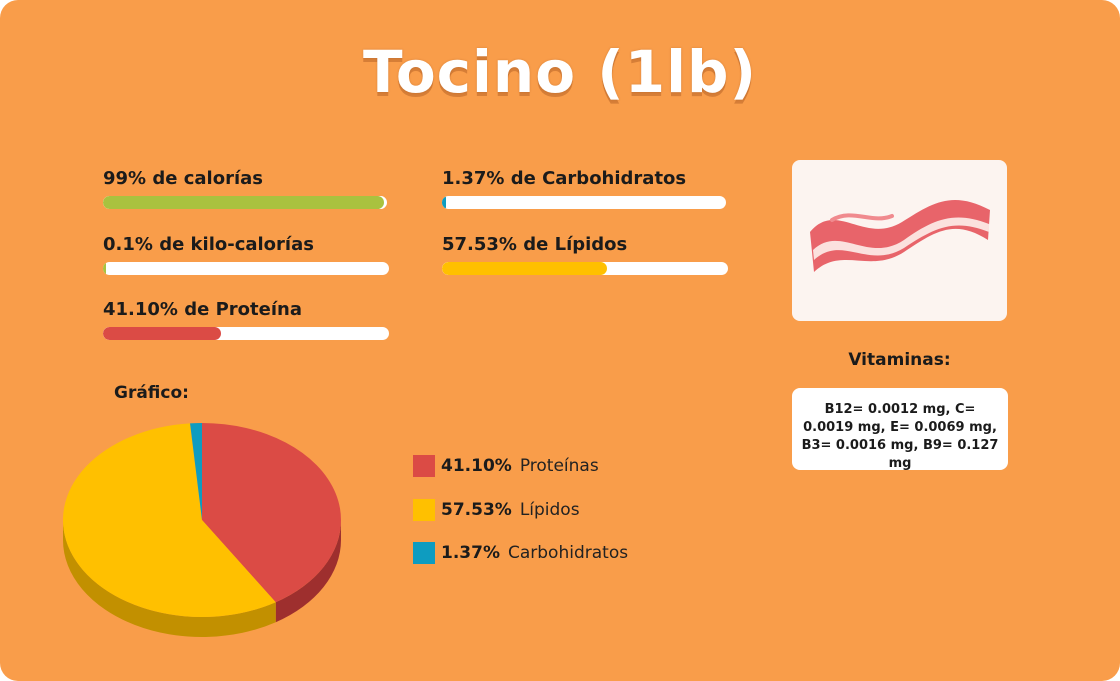 This screenshot has width=1120, height=681. What do you see at coordinates (169, 578) in the screenshot?
I see `pie-side-lipidos` at bounding box center [169, 578].